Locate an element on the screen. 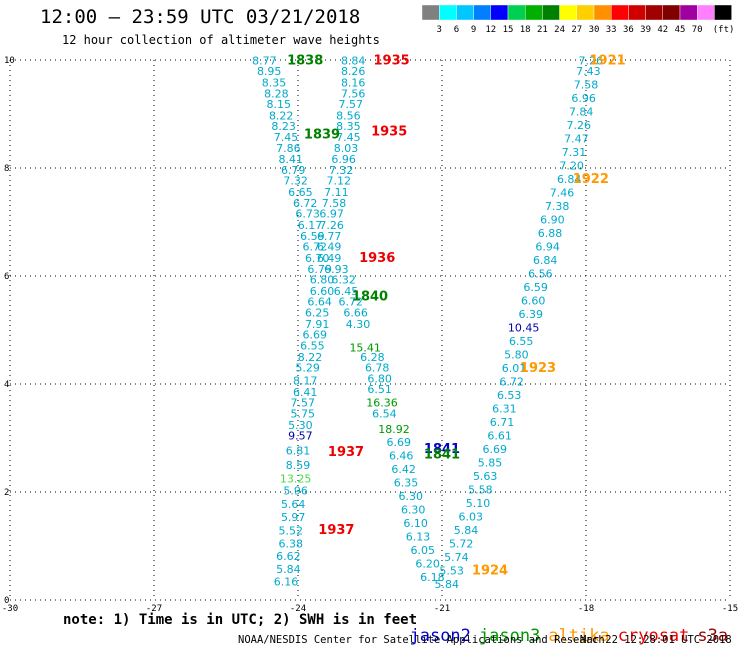  wave-height-label: 8.22 is located at coordinates (281, 115).